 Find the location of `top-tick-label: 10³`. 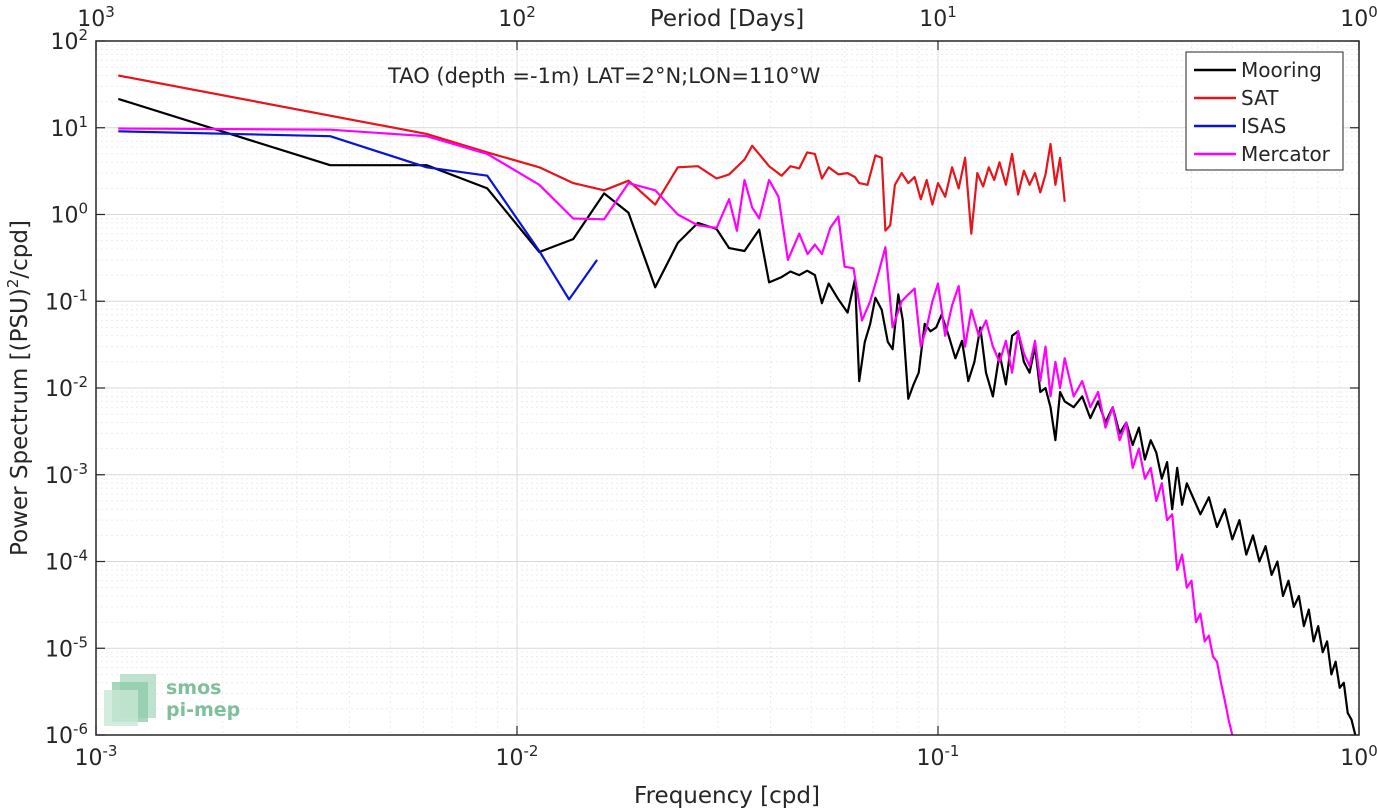

top-tick-label: 10³ is located at coordinates (96, 17).